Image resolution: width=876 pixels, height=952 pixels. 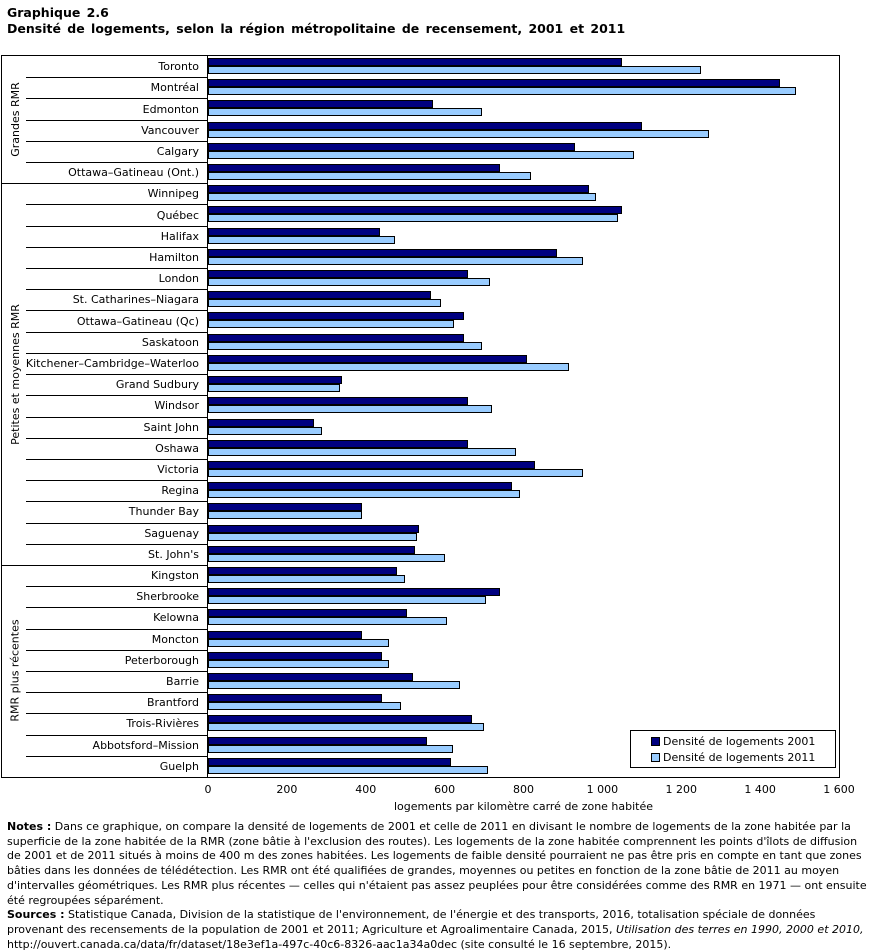 What do you see at coordinates (175, 639) in the screenshot?
I see `row-label: Moncton` at bounding box center [175, 639].